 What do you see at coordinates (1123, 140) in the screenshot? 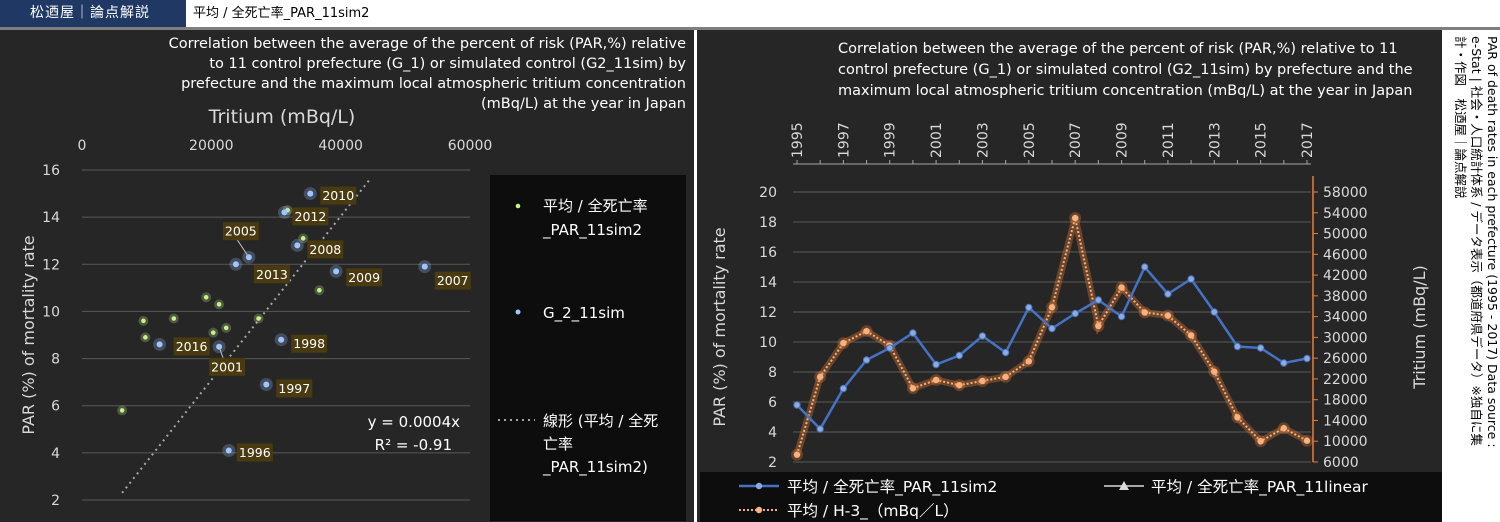
I see `x-tick-label: 2009` at bounding box center [1123, 140].